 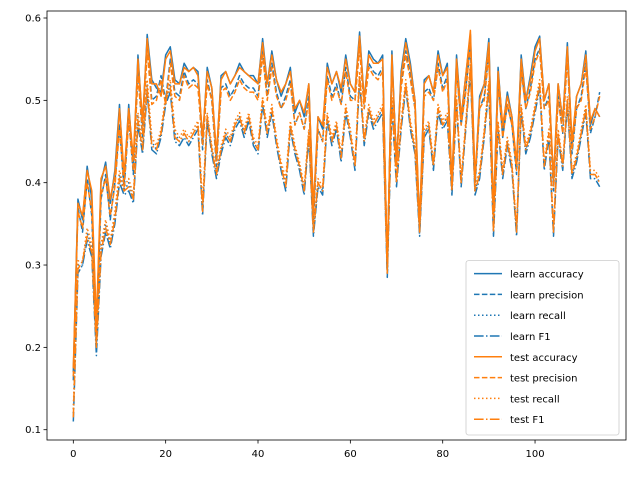 What do you see at coordinates (538, 316) in the screenshot?
I see `legend-label: learn recall` at bounding box center [538, 316].